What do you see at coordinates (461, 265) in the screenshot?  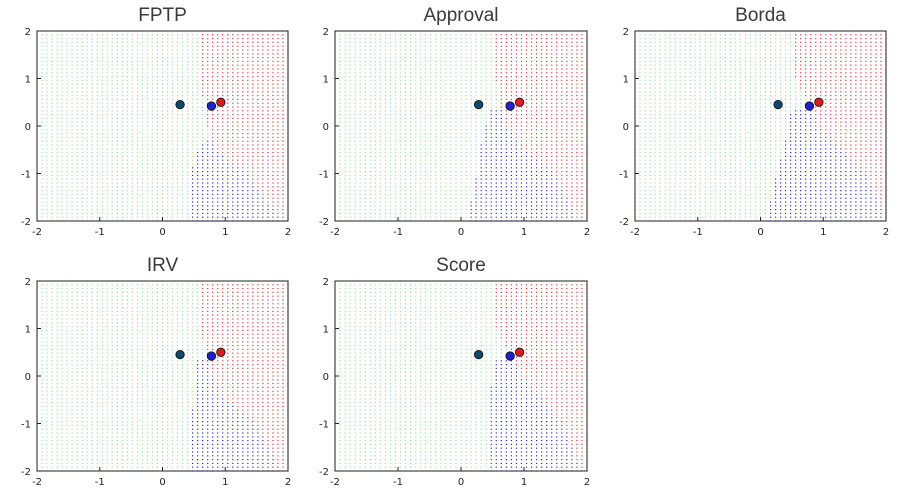 I see `panel-title: Score` at bounding box center [461, 265].